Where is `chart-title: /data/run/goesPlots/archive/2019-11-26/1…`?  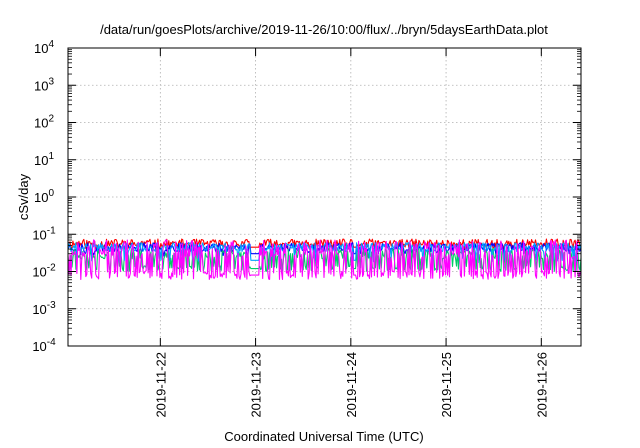 chart-title: /data/run/goesPlots/archive/2019-11-26/1… is located at coordinates (324, 29).